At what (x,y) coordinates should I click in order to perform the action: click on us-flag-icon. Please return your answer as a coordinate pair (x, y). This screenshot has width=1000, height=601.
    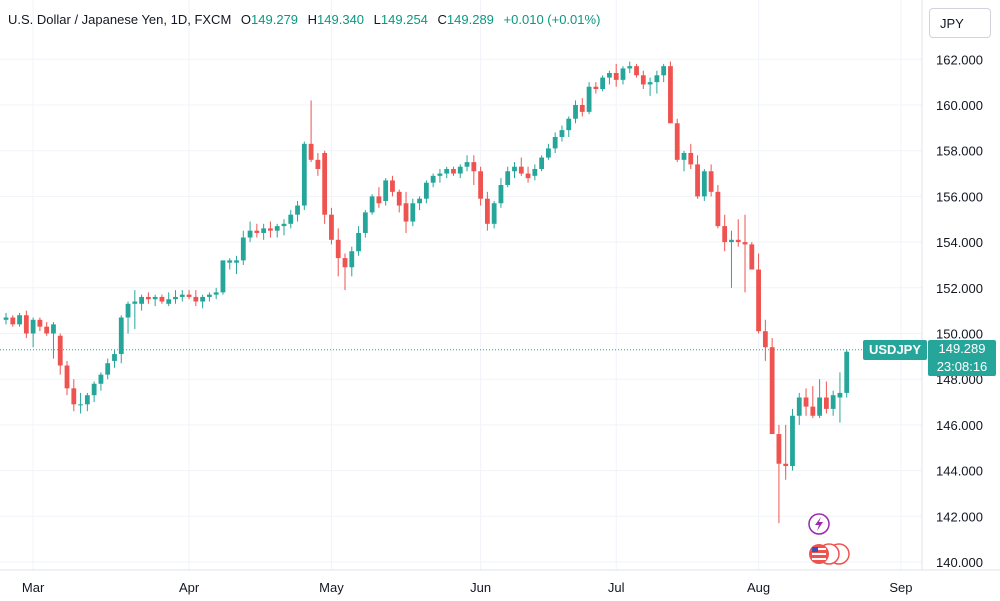
    Looking at the image, I should click on (829, 554).